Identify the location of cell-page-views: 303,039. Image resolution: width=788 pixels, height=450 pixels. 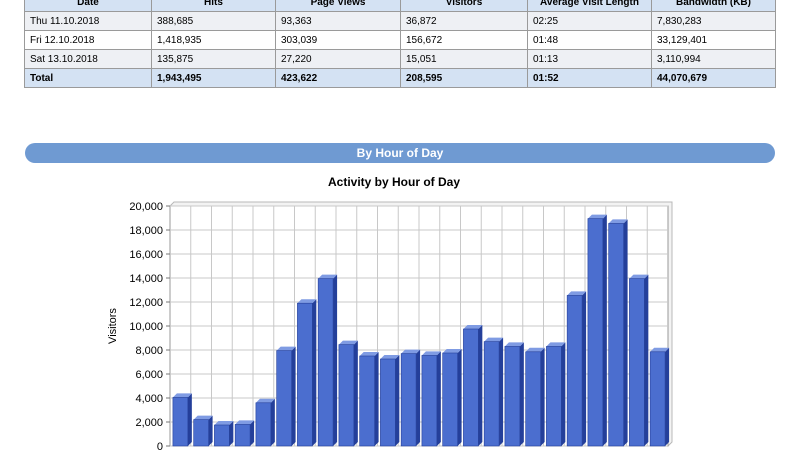
(338, 40).